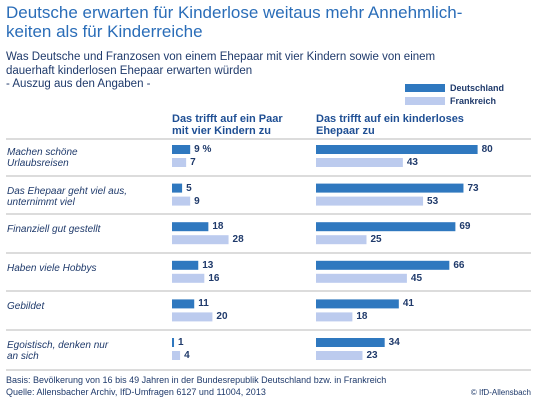 This screenshot has width=537, height=402. I want to click on value-label: 9, so click(197, 201).